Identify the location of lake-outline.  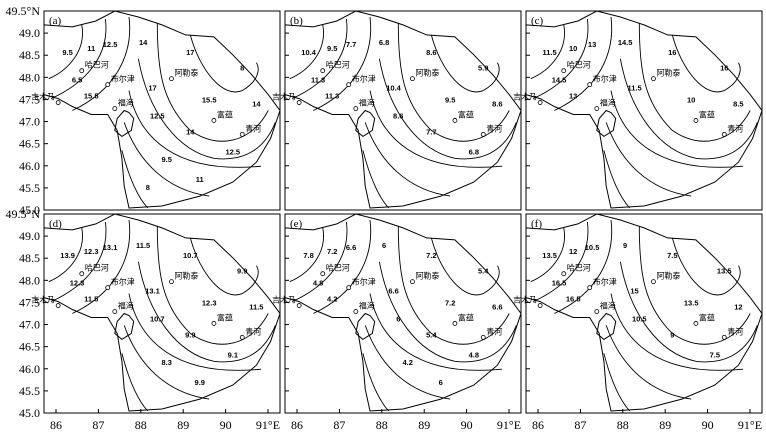
(606, 326).